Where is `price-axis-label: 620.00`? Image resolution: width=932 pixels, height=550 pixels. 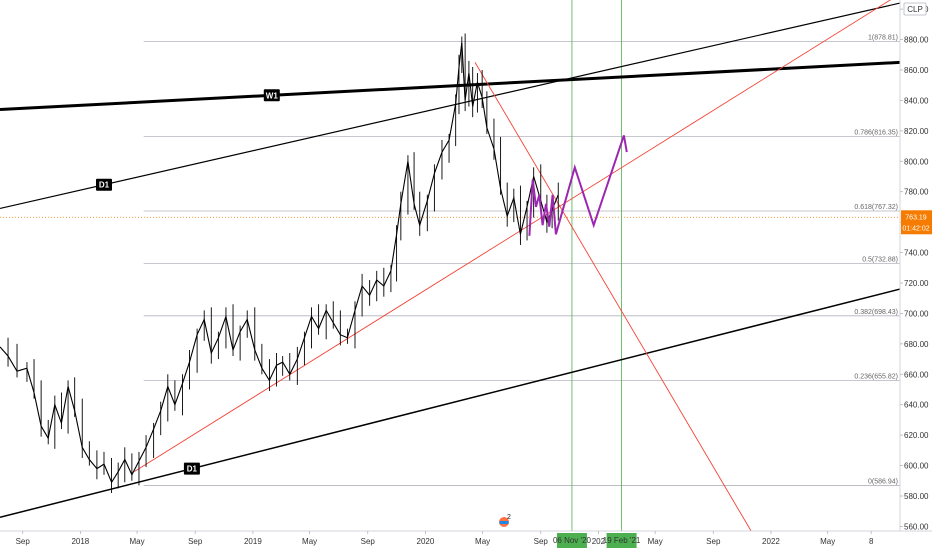 price-axis-label: 620.00 is located at coordinates (916, 435).